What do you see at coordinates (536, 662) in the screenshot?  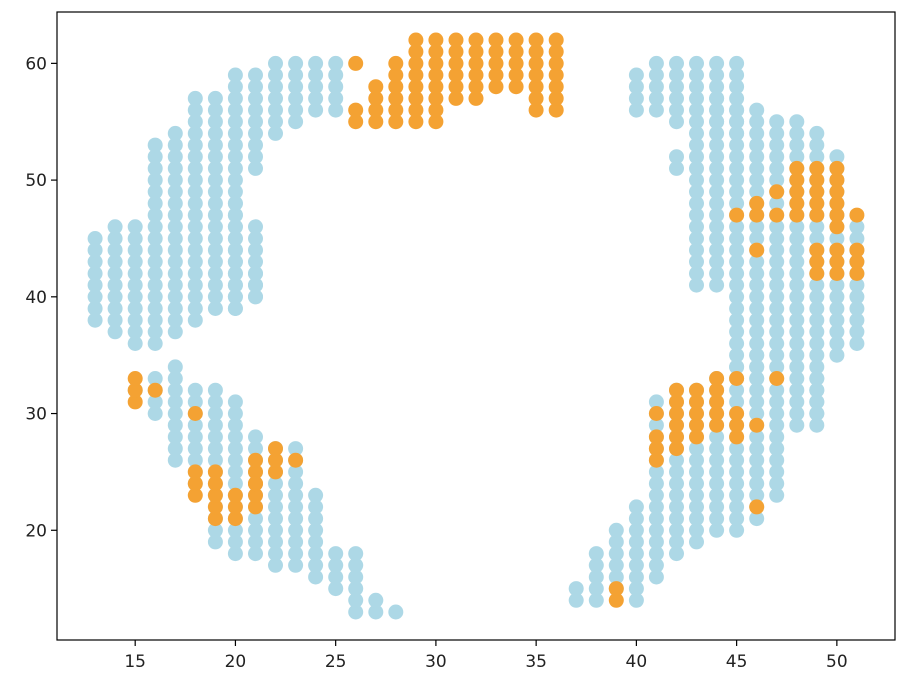 I see `x-tick-label: 35` at bounding box center [536, 662].